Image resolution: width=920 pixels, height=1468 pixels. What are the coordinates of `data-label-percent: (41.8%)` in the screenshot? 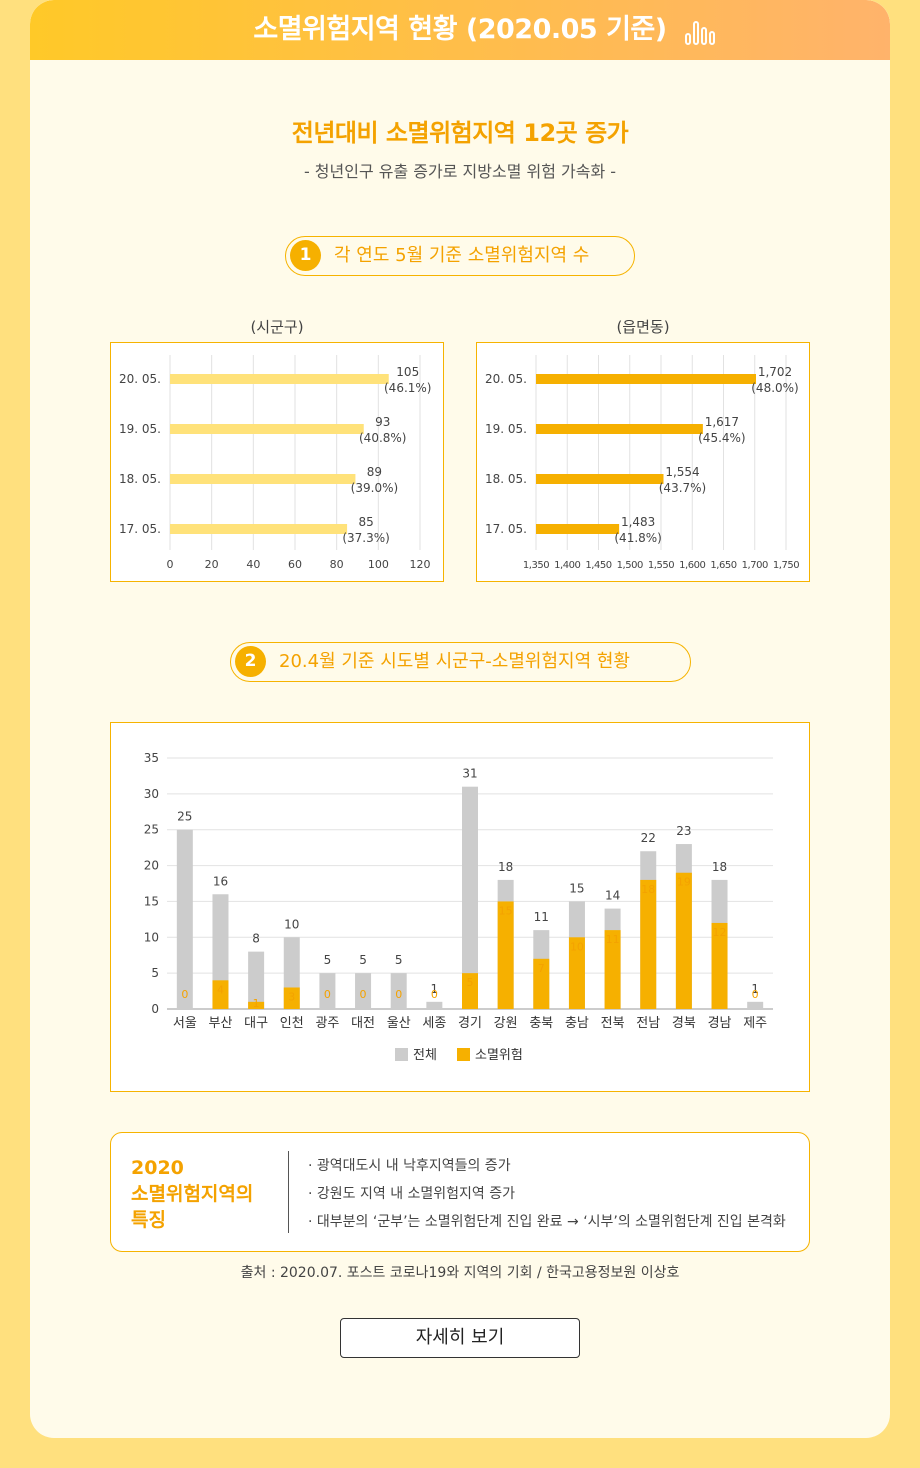 It's located at (637, 538).